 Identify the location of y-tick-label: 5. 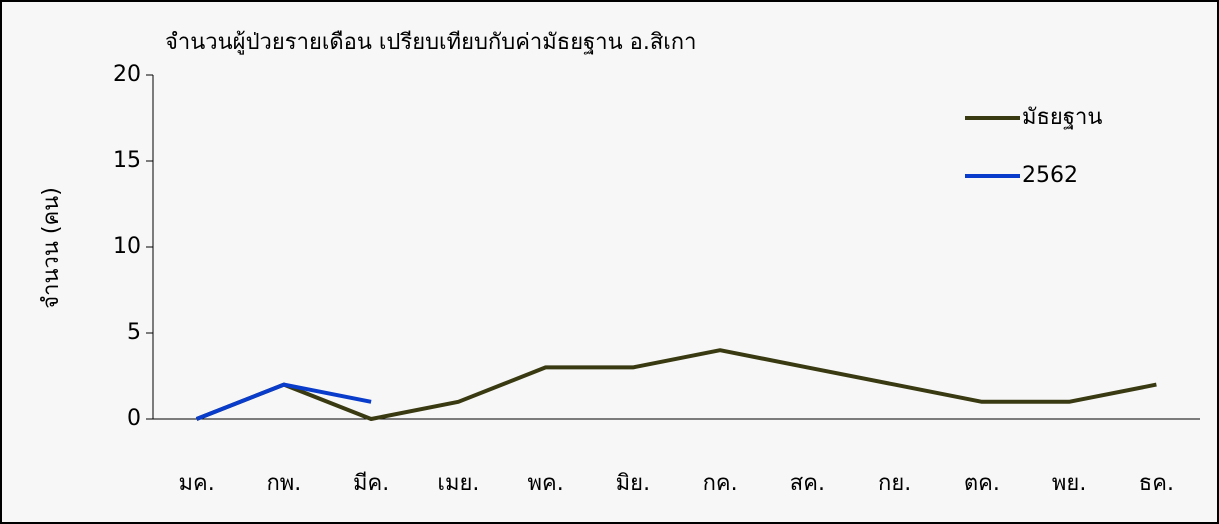
(134, 332).